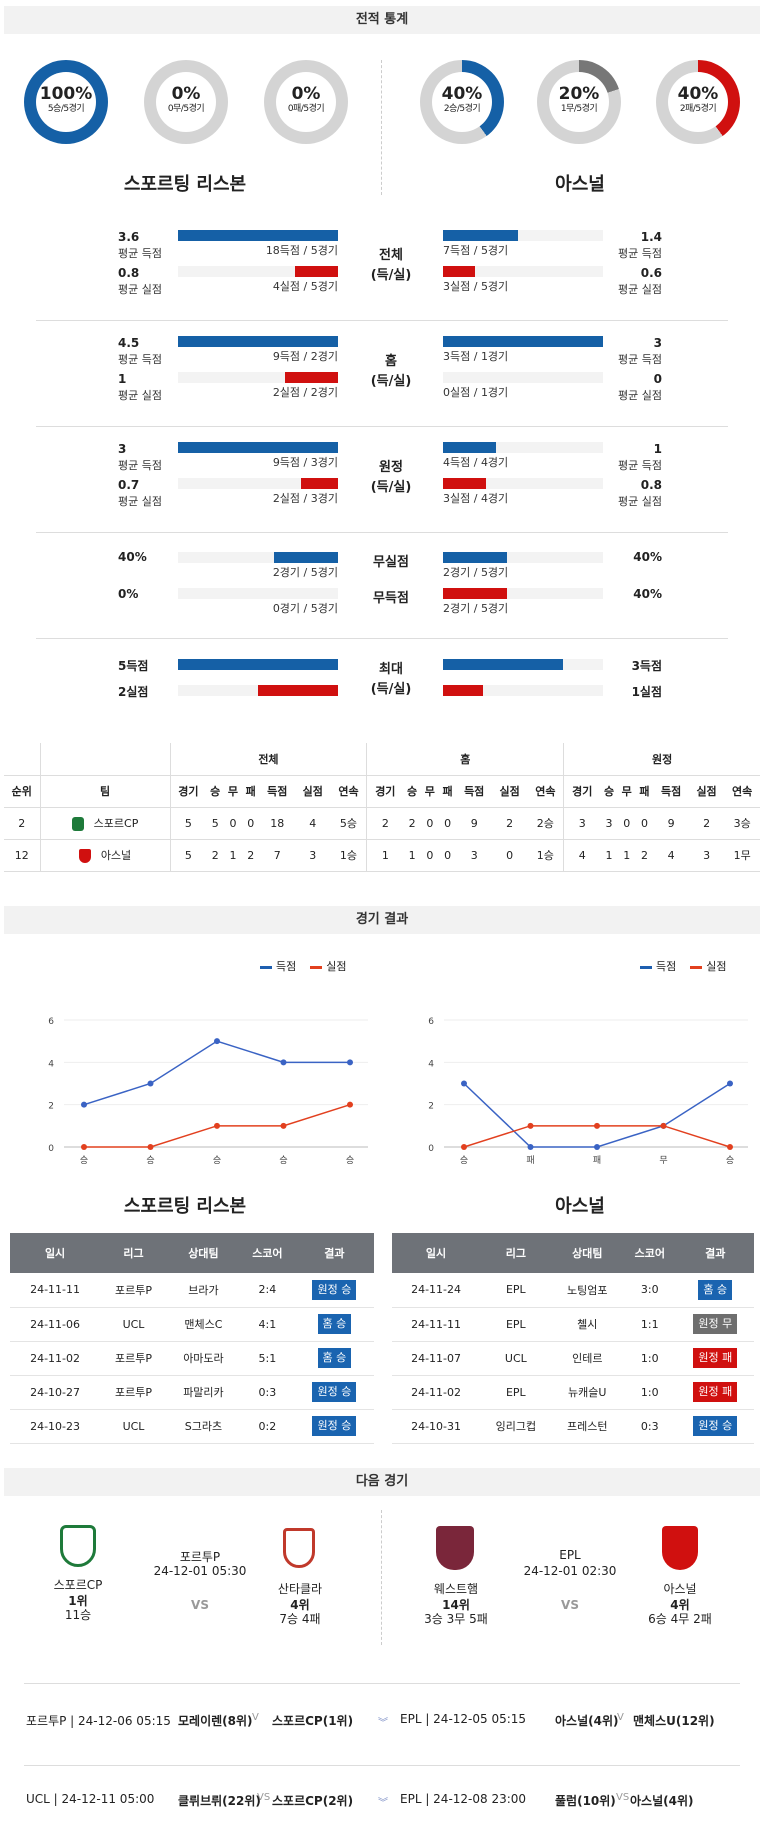  What do you see at coordinates (649, 1358) in the screenshot?
I see `results-cell: 1:0` at bounding box center [649, 1358].